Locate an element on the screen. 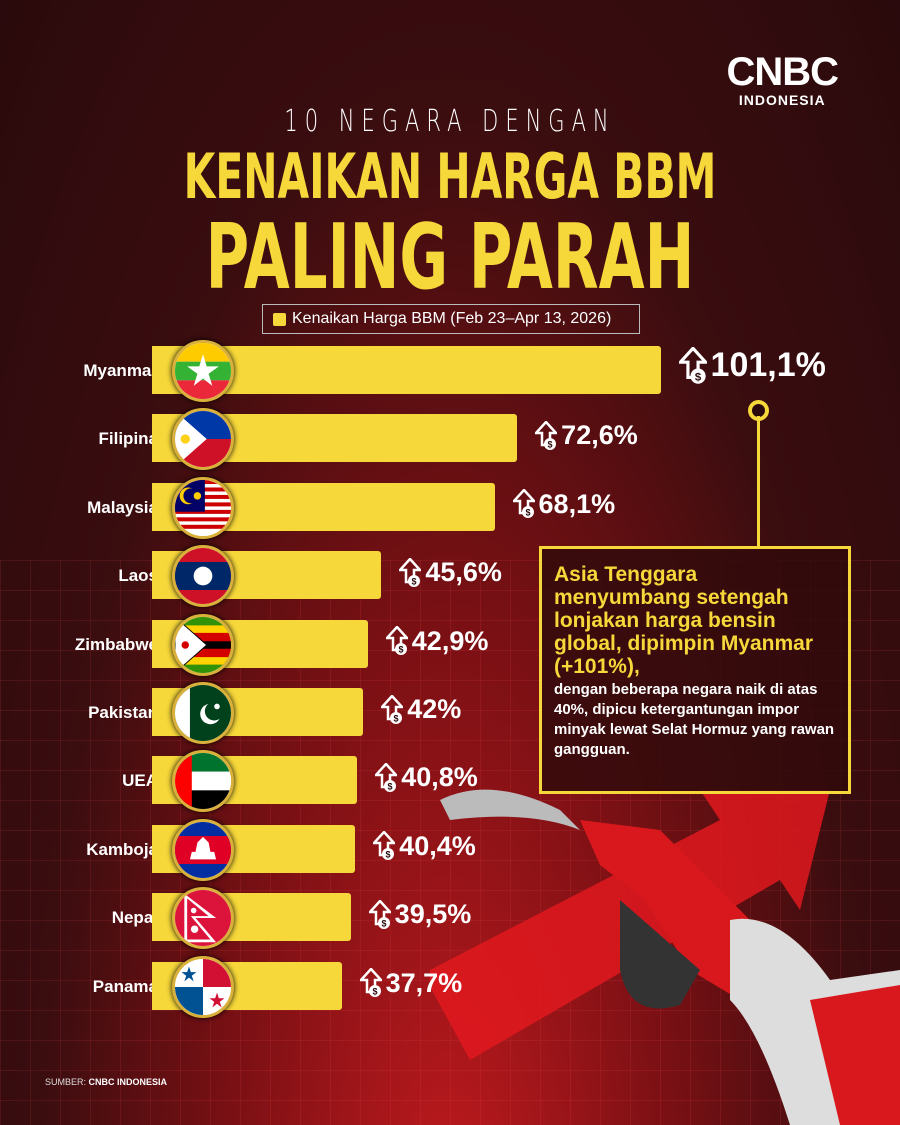 Image resolution: width=900 pixels, height=1125 pixels. value-label: $ 45,6% is located at coordinates (450, 572).